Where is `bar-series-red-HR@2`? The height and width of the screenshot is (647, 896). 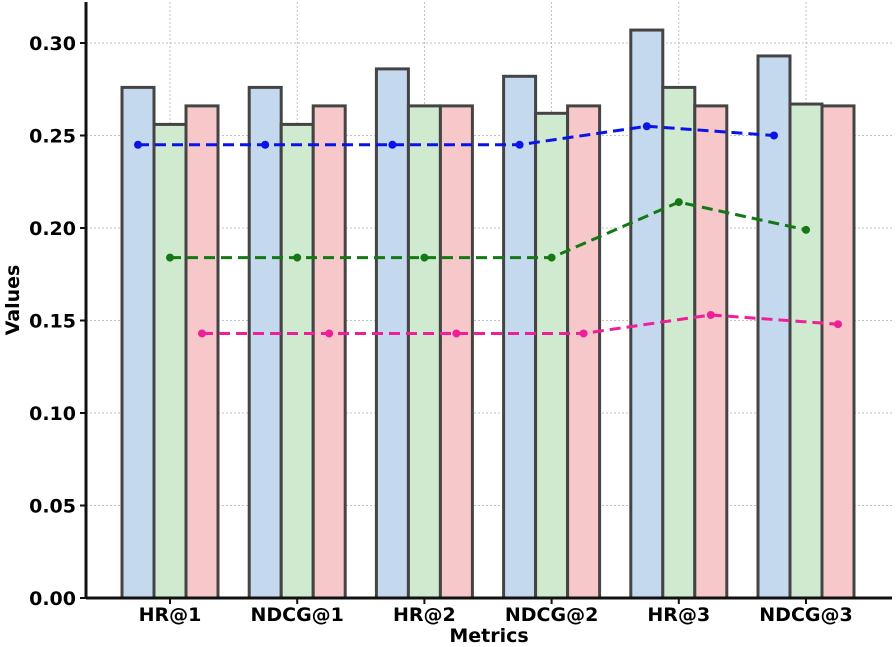 bar-series-red-HR@2 is located at coordinates (456, 352).